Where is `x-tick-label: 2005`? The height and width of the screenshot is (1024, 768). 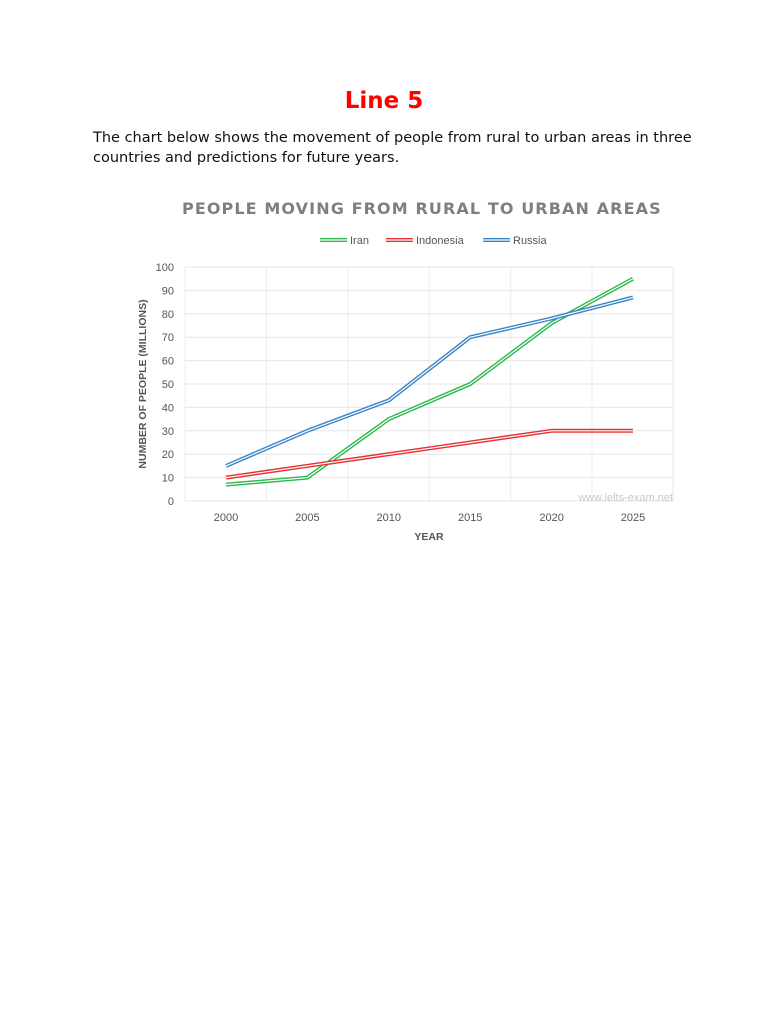 x-tick-label: 2005 is located at coordinates (307, 518).